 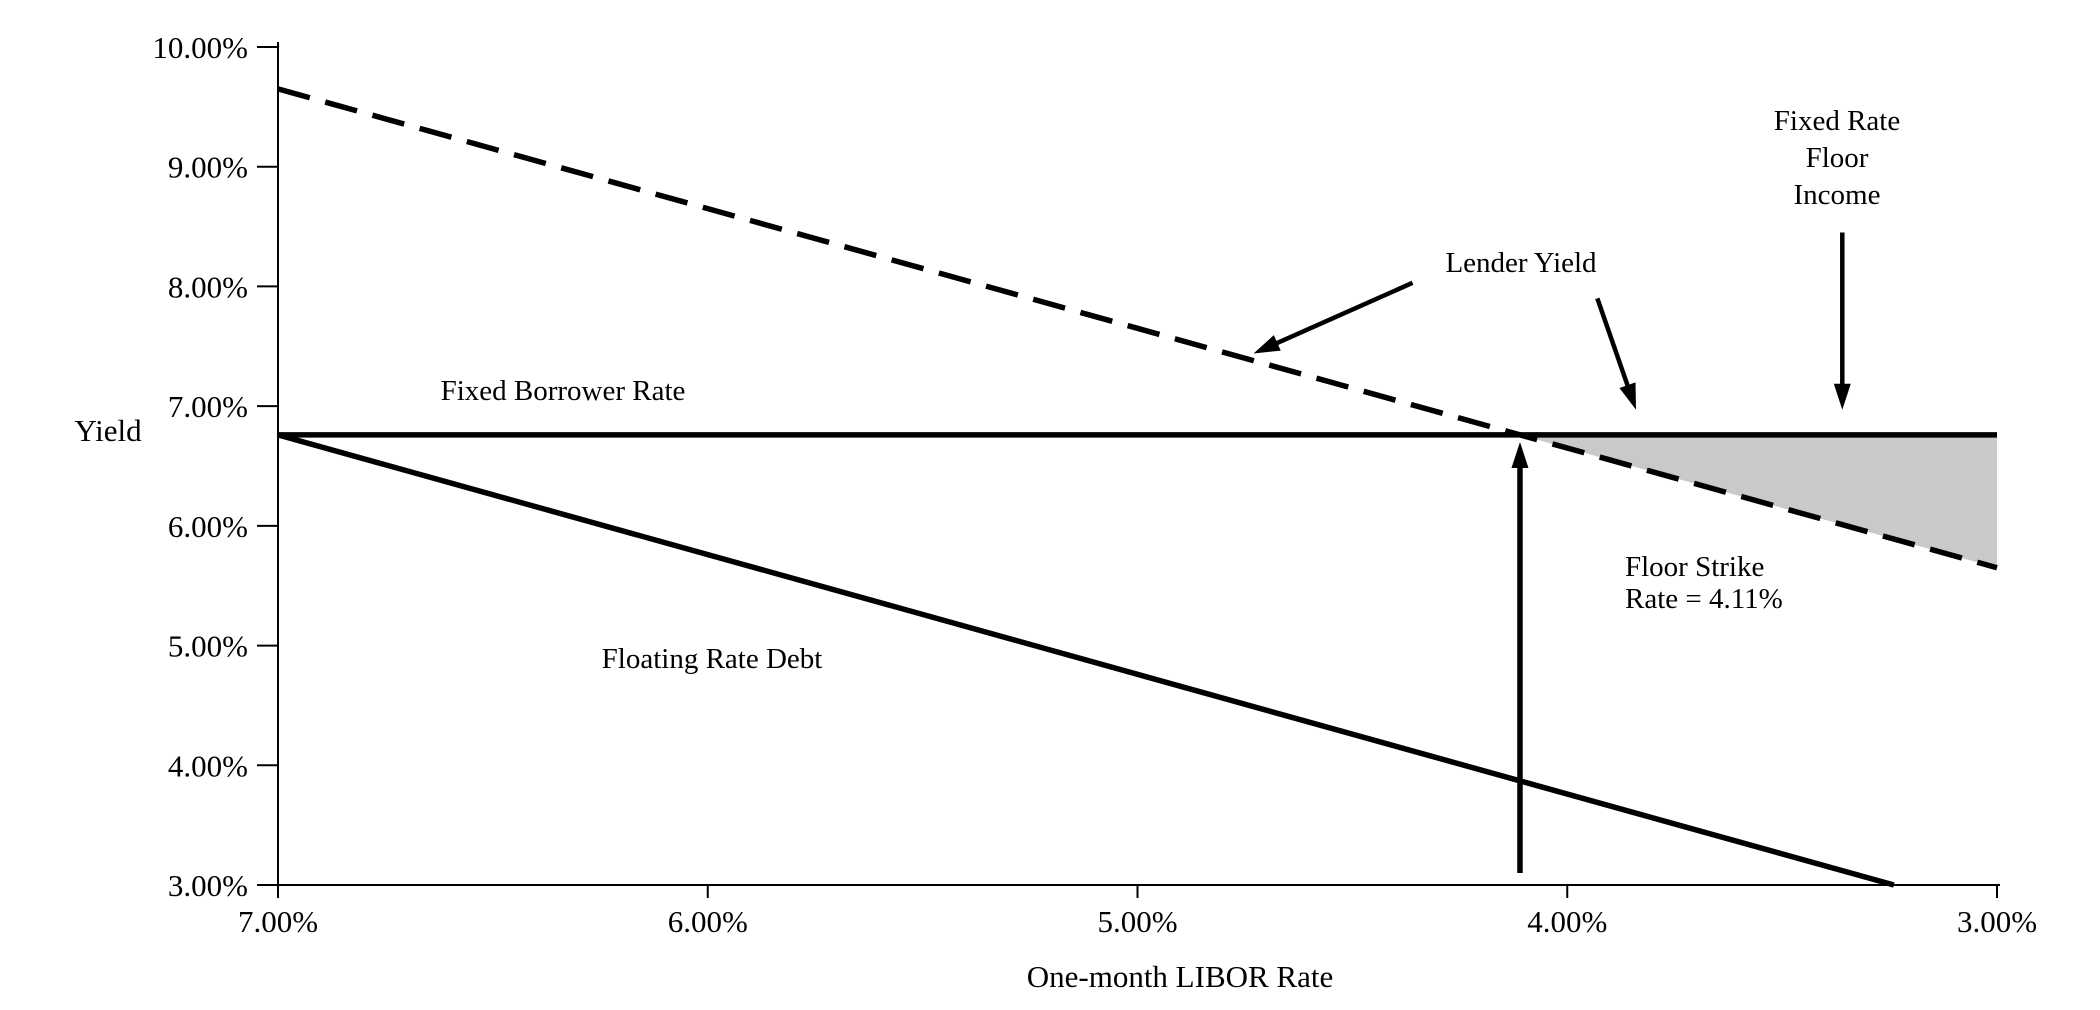 What do you see at coordinates (208, 526) in the screenshot?
I see `y-tick-label: 6.00%` at bounding box center [208, 526].